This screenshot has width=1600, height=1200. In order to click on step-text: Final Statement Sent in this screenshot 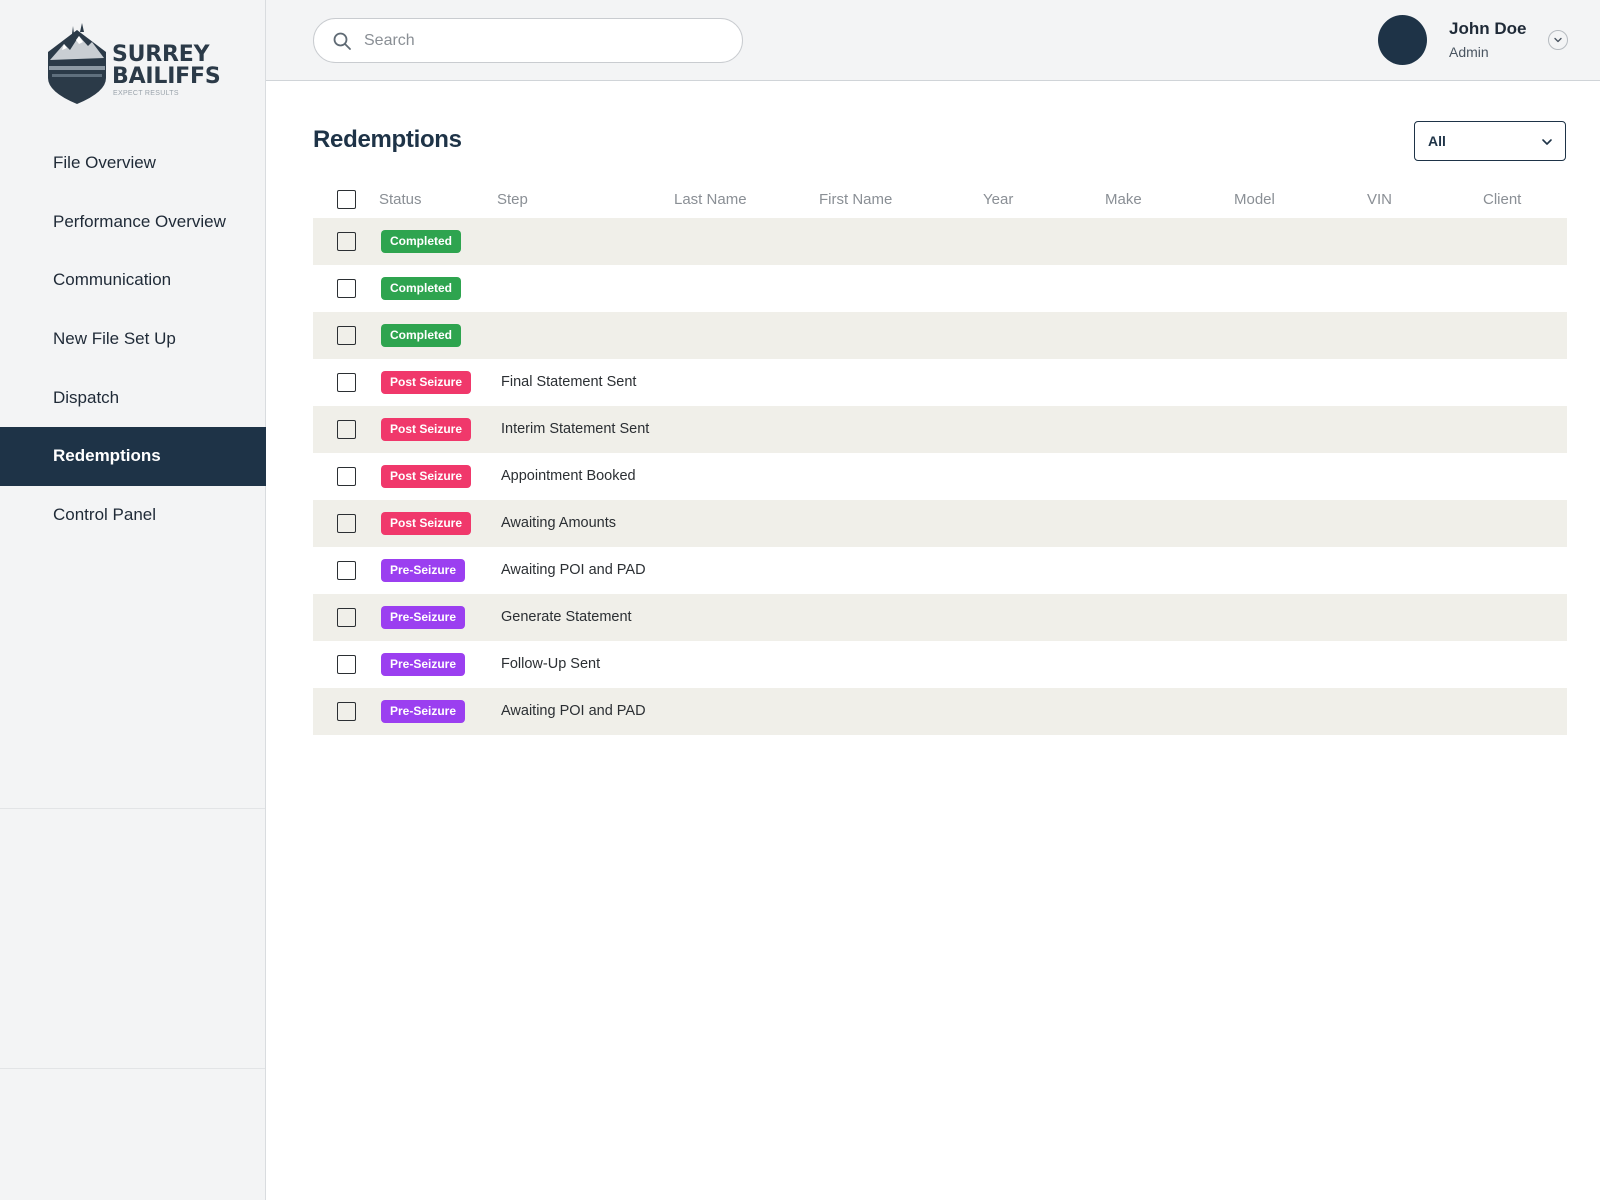, I will do `click(569, 382)`.